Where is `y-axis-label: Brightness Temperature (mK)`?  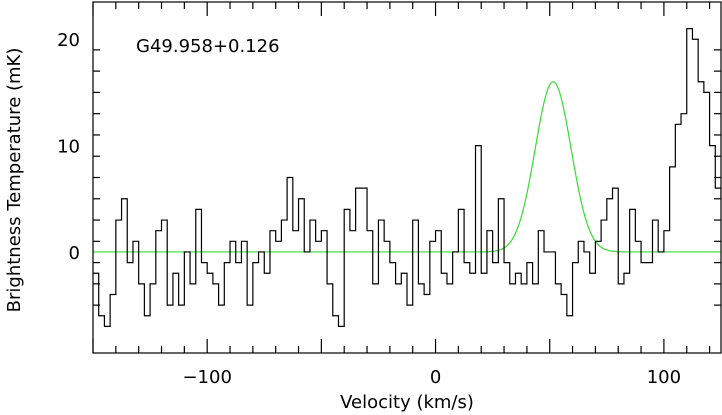 y-axis-label: Brightness Temperature (mK) is located at coordinates (14, 180).